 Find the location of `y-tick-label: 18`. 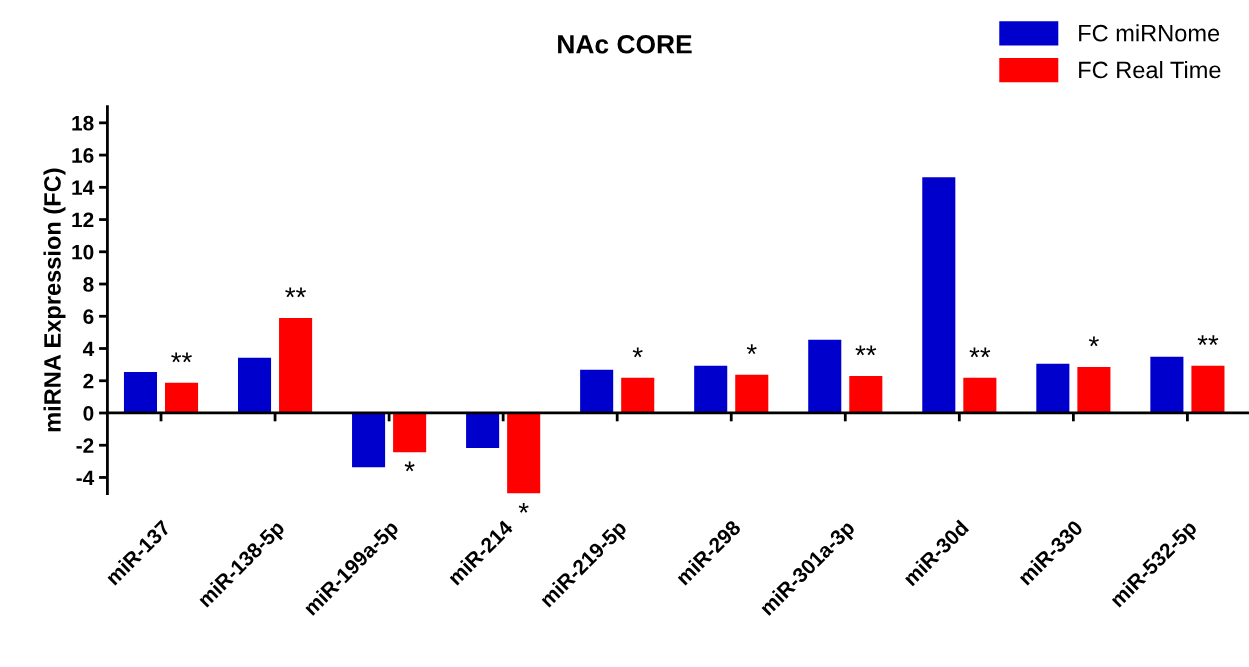

y-tick-label: 18 is located at coordinates (83, 123).